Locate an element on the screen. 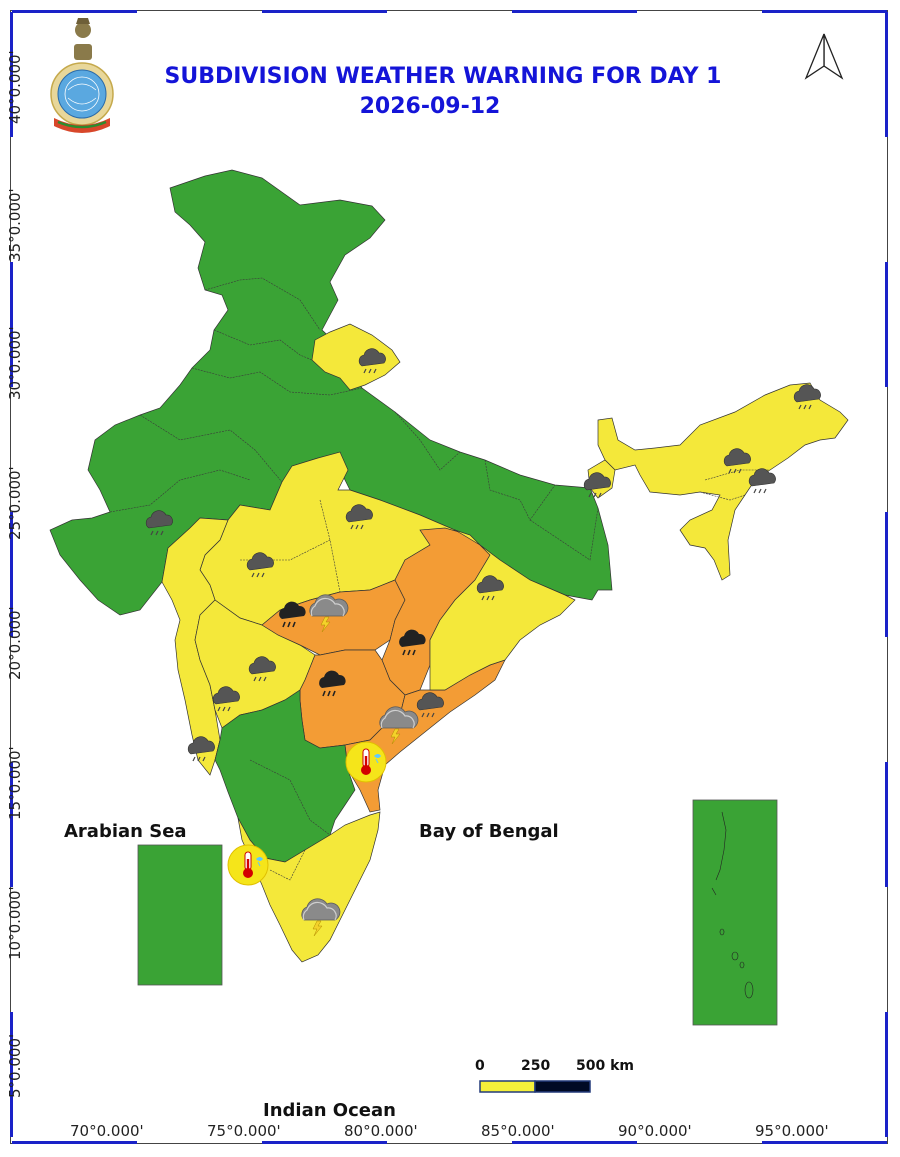 The image size is (900, 1157). lakshadweep-inset is located at coordinates (180, 915).